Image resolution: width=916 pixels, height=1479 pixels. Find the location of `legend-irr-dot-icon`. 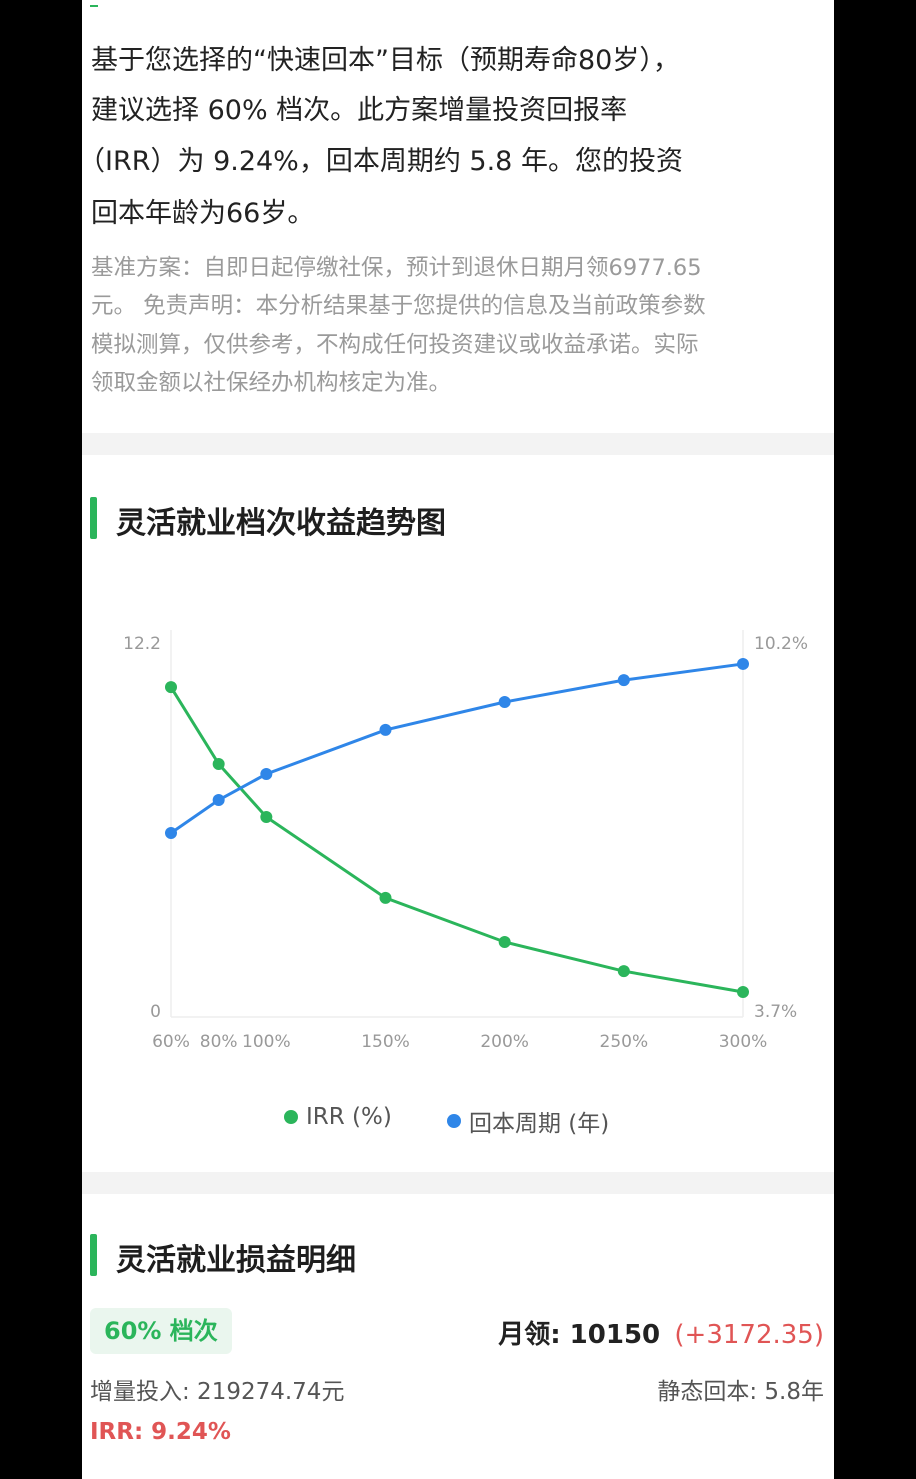

legend-irr-dot-icon is located at coordinates (291, 1117).